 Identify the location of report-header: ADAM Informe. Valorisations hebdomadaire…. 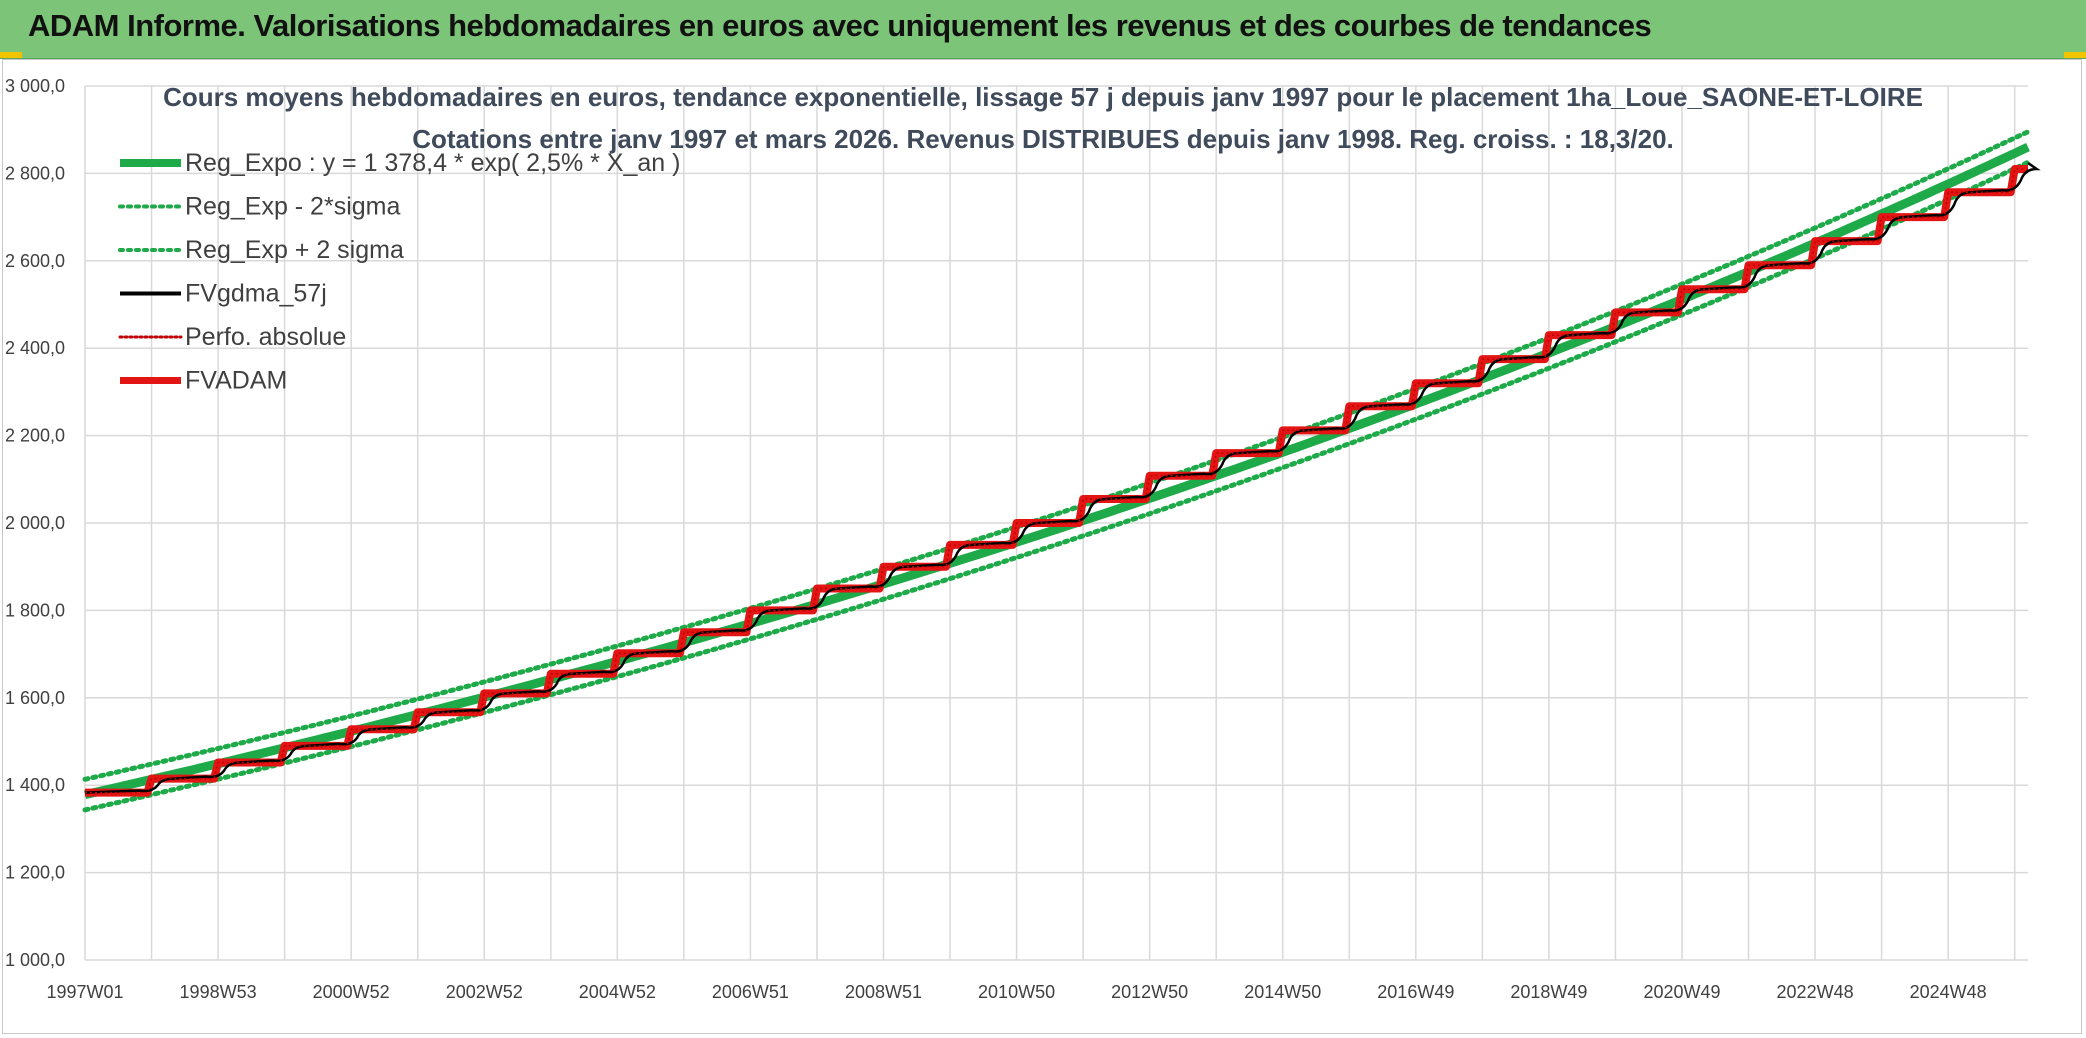
(1043, 29).